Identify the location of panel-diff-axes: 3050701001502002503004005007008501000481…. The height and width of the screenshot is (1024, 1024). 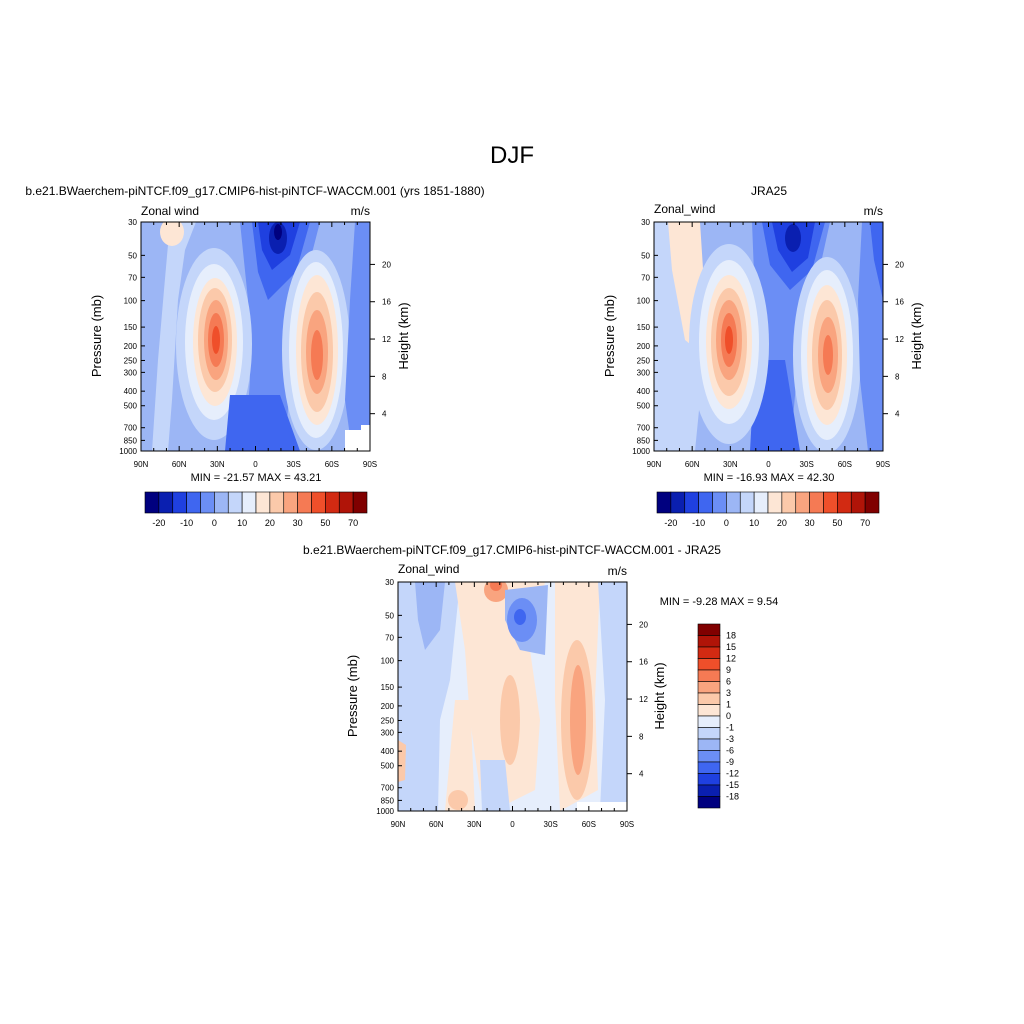
(512, 703).